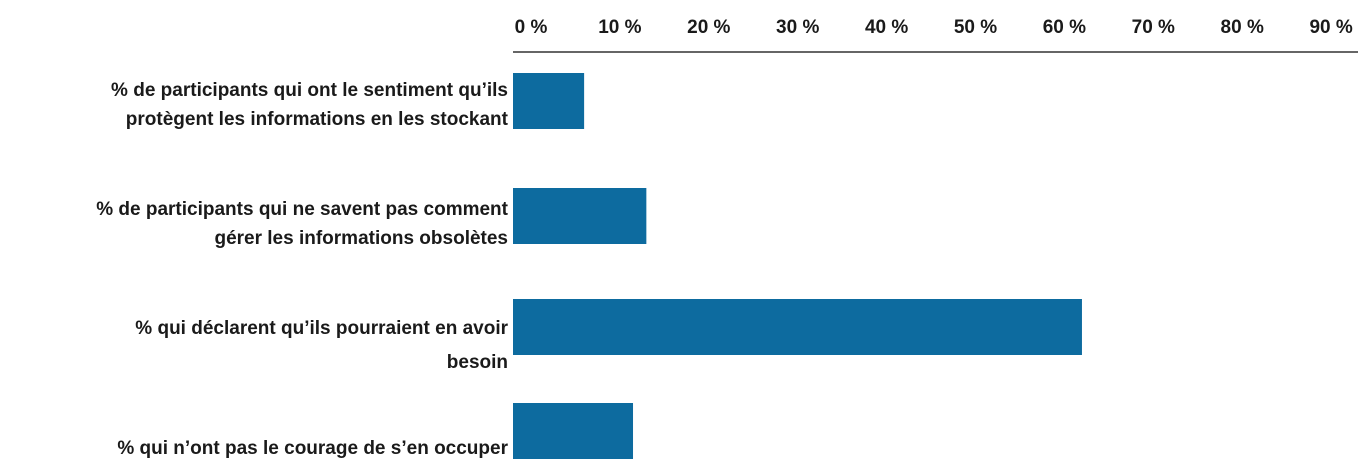 The width and height of the screenshot is (1366, 462). Describe the element at coordinates (361, 238) in the screenshot. I see `category-label-2-line-2: gérer les informations obsolètes` at that location.